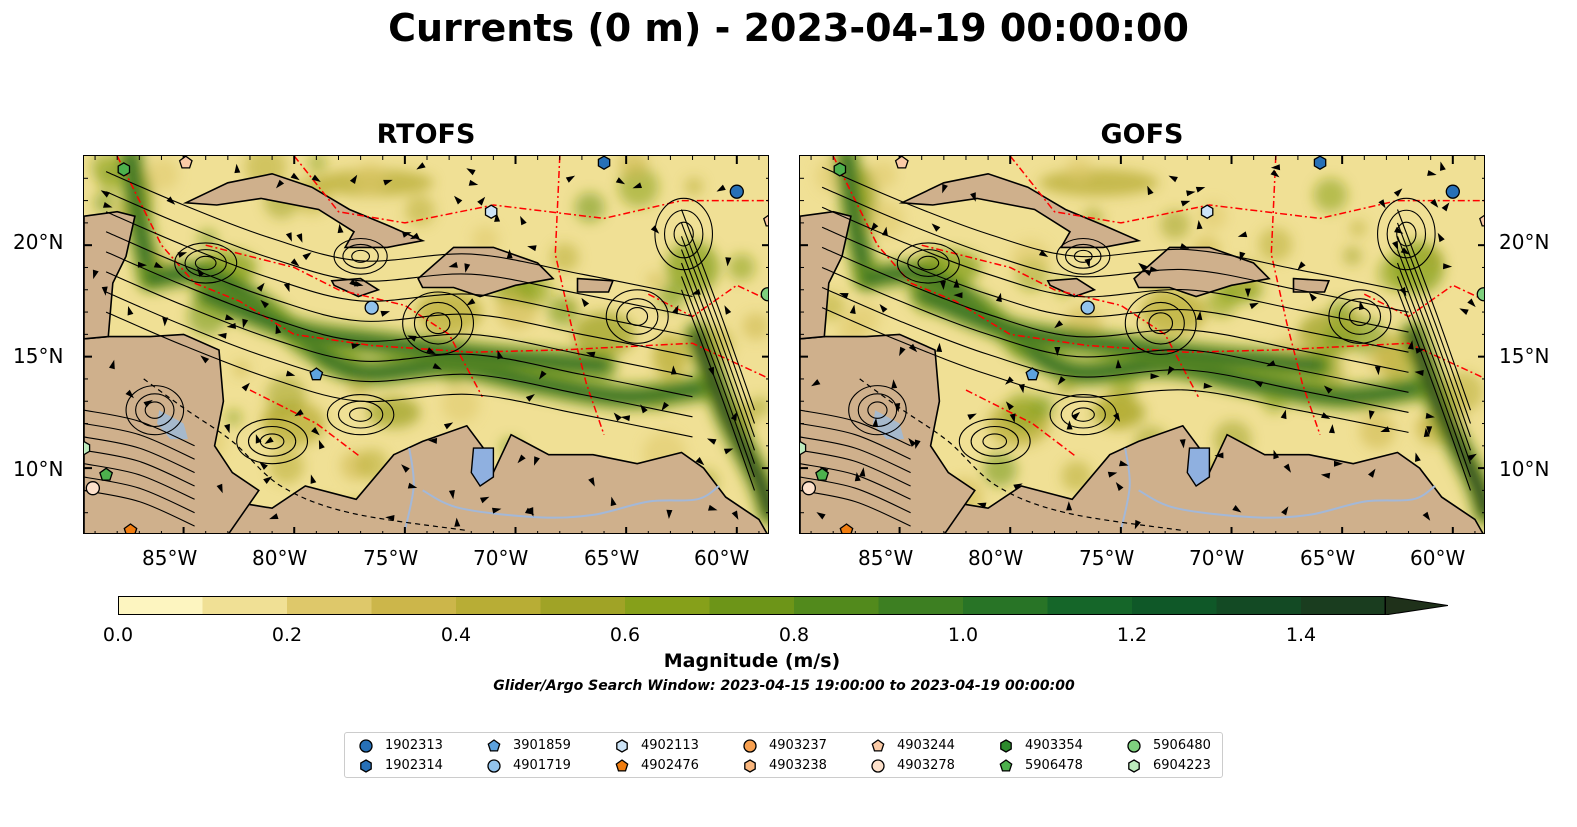 The width and height of the screenshot is (1577, 827). I want to click on lat-label-left-10n: 10°N, so click(38, 469).